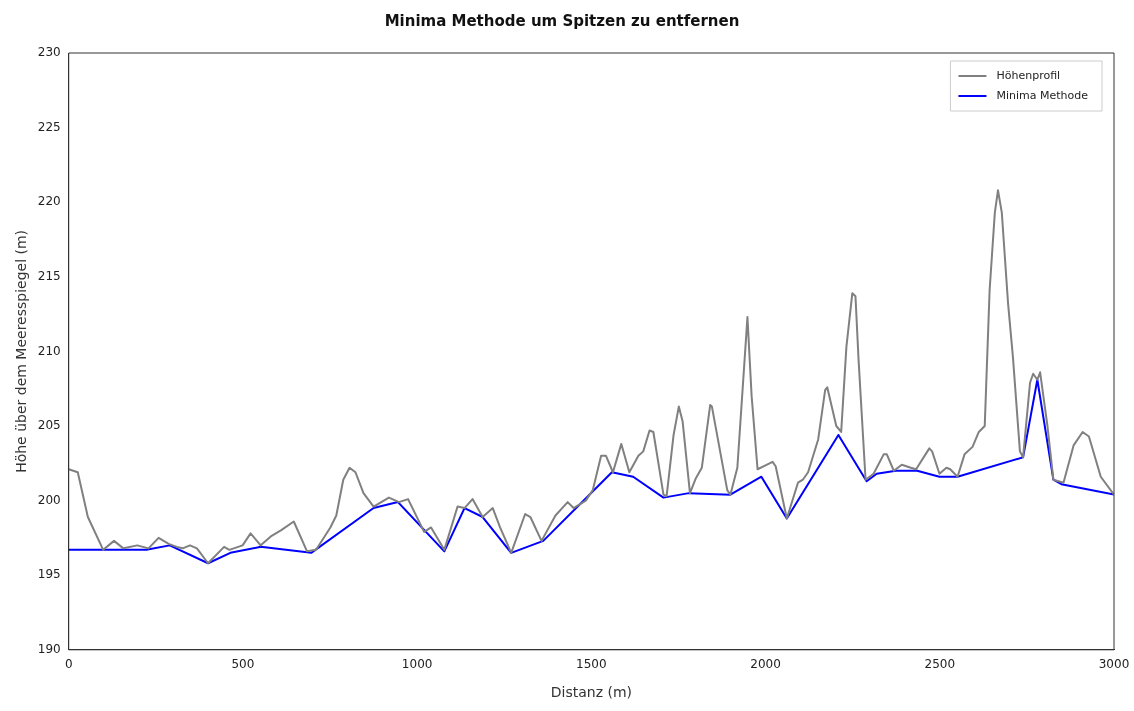 This screenshot has width=1134, height=711. I want to click on y-tick-label: 195, so click(49, 574).